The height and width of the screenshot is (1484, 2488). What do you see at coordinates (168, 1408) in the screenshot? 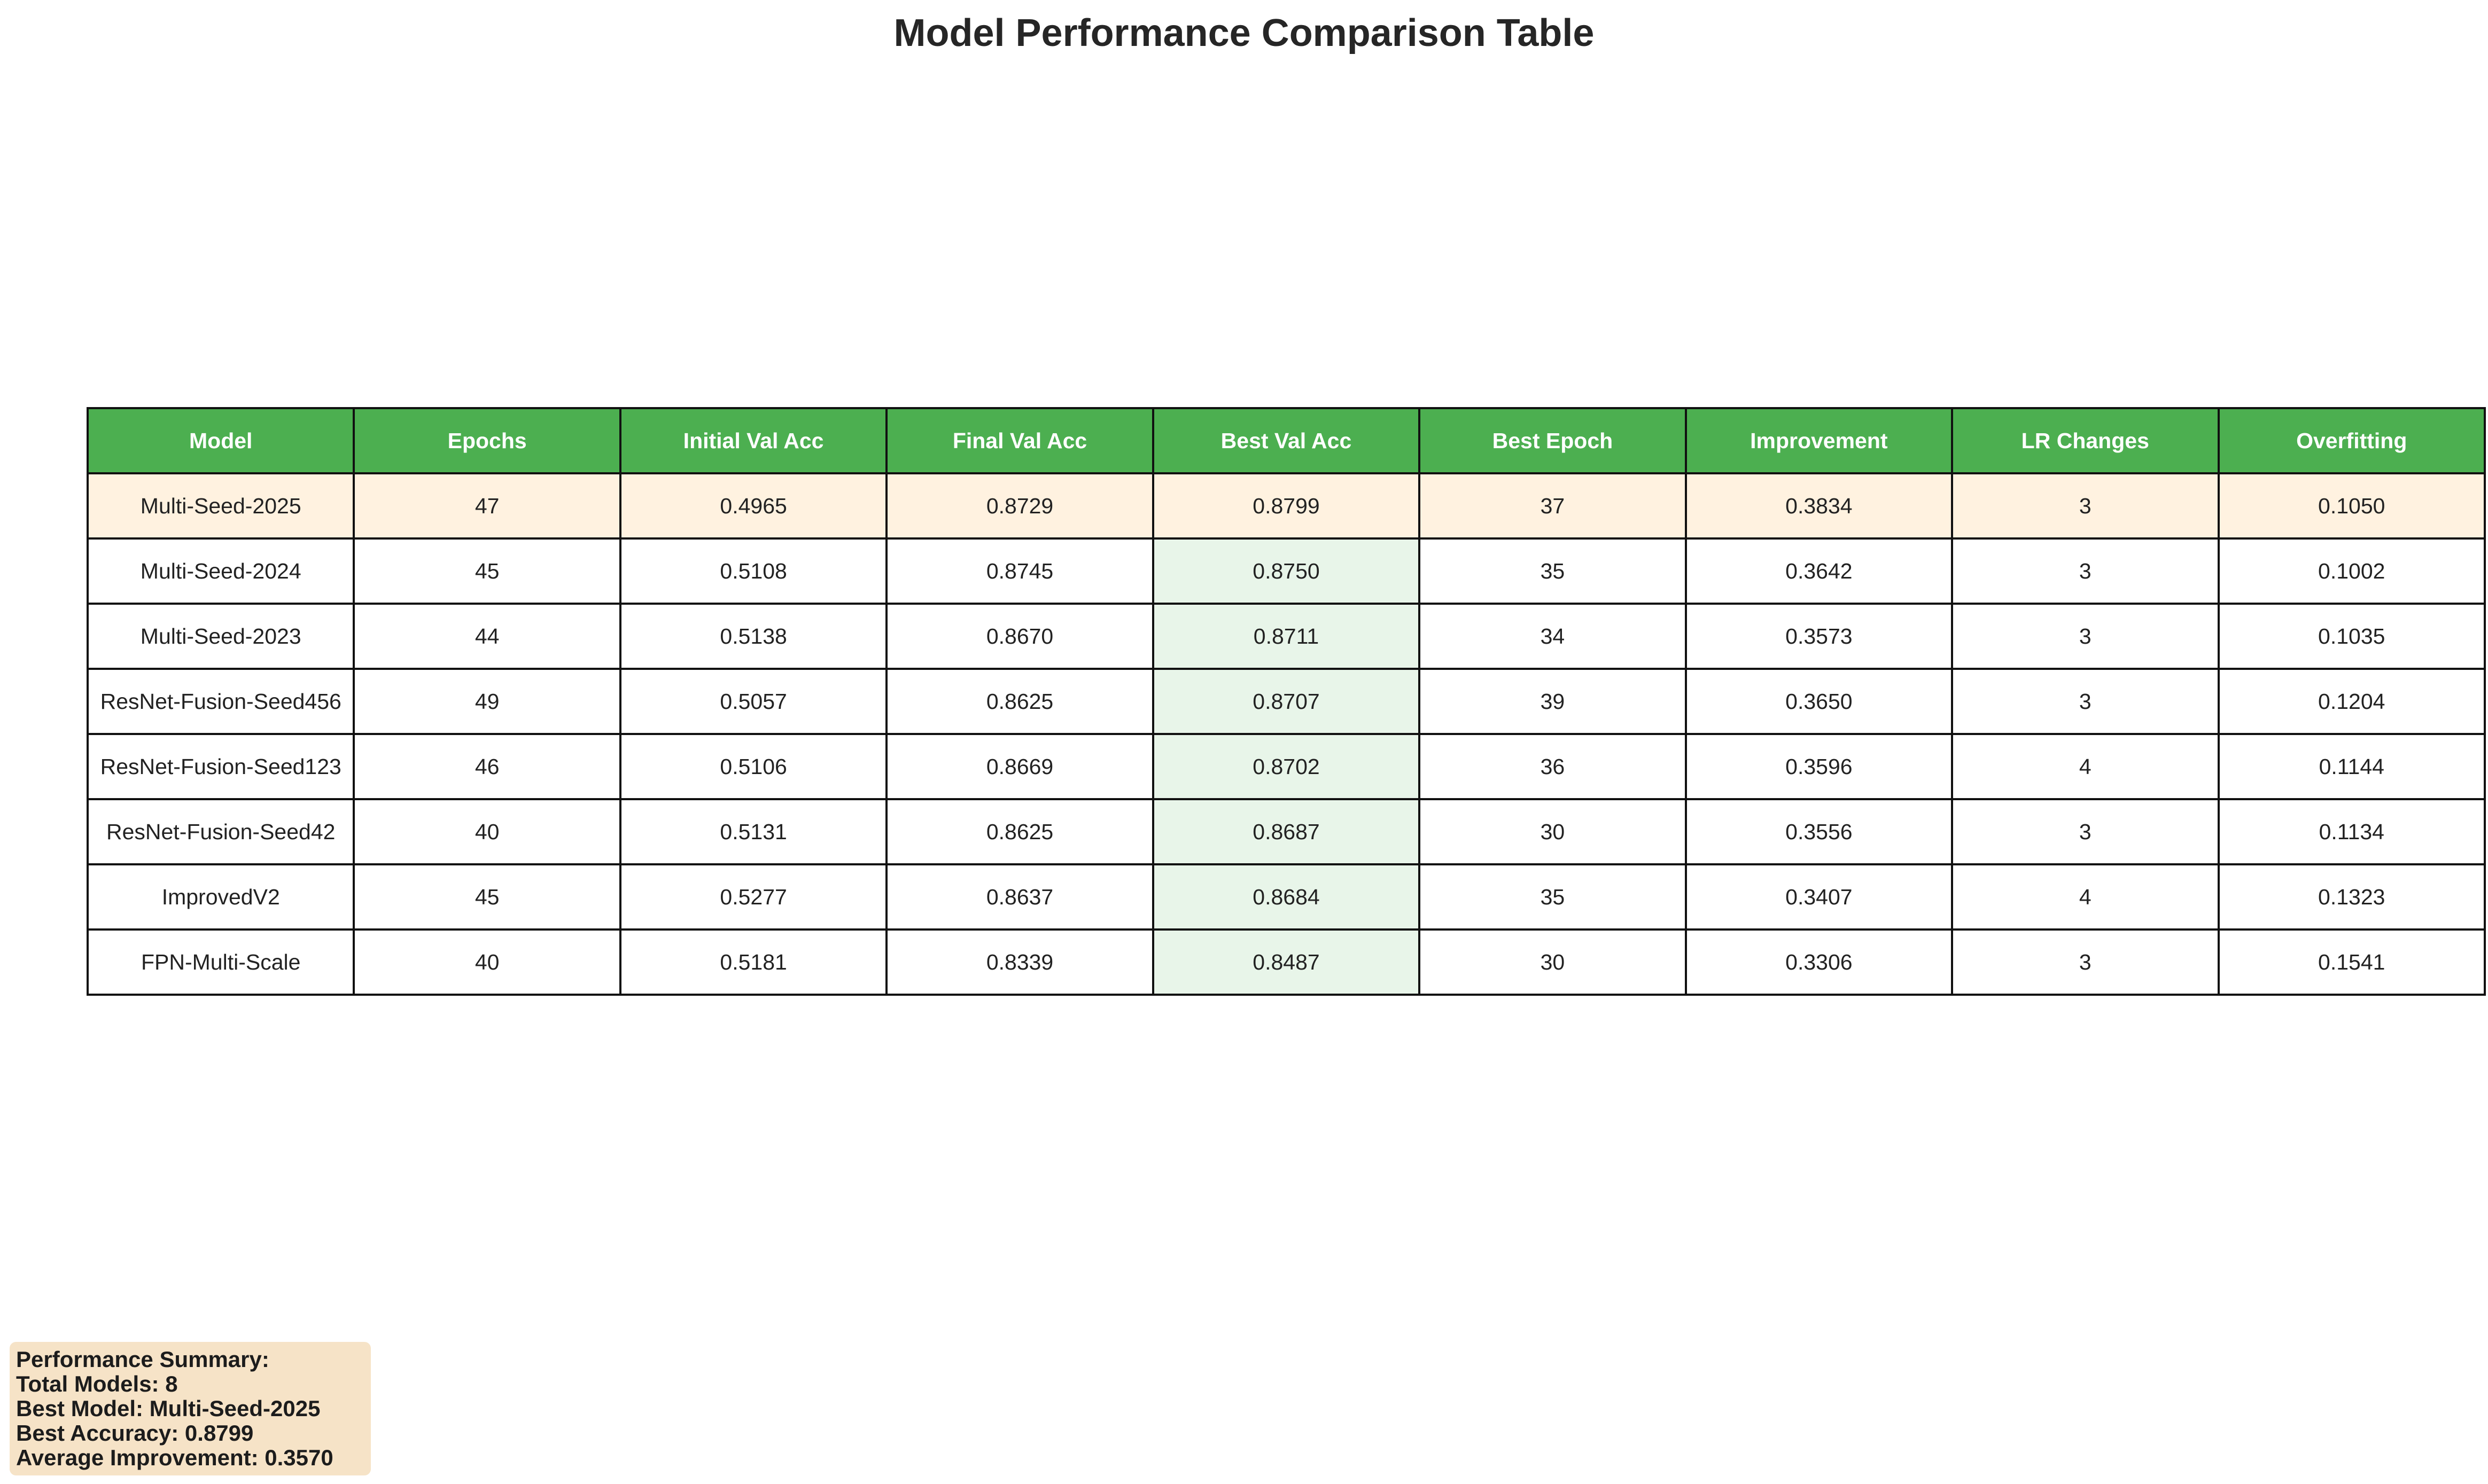
I see `summary-best-model: Best Model: Multi-Seed-2025` at bounding box center [168, 1408].